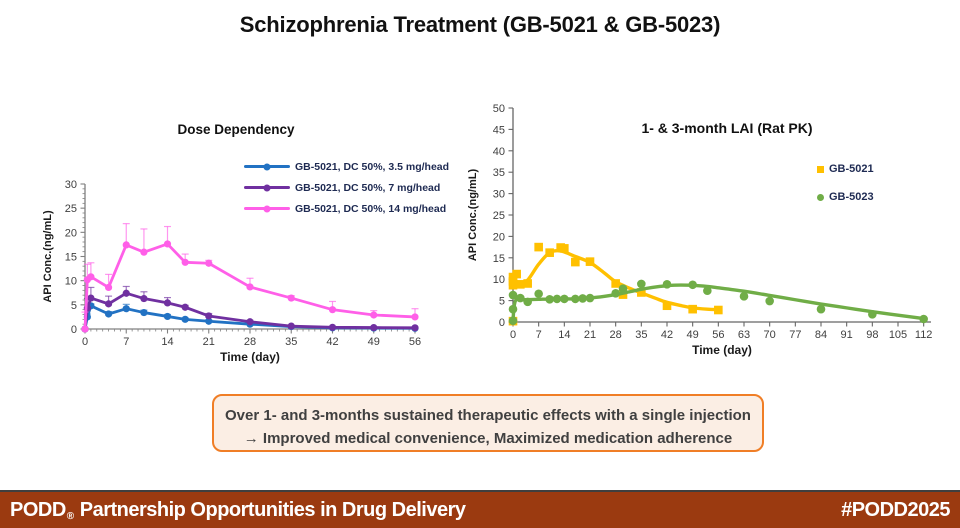  I want to click on legend-lai-rat-pk: GB-5021 GB-5023, so click(845, 186).